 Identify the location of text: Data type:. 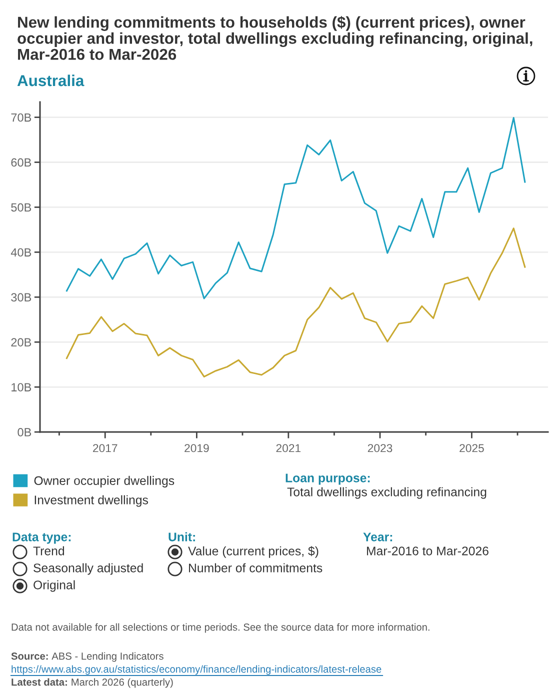
(41, 538).